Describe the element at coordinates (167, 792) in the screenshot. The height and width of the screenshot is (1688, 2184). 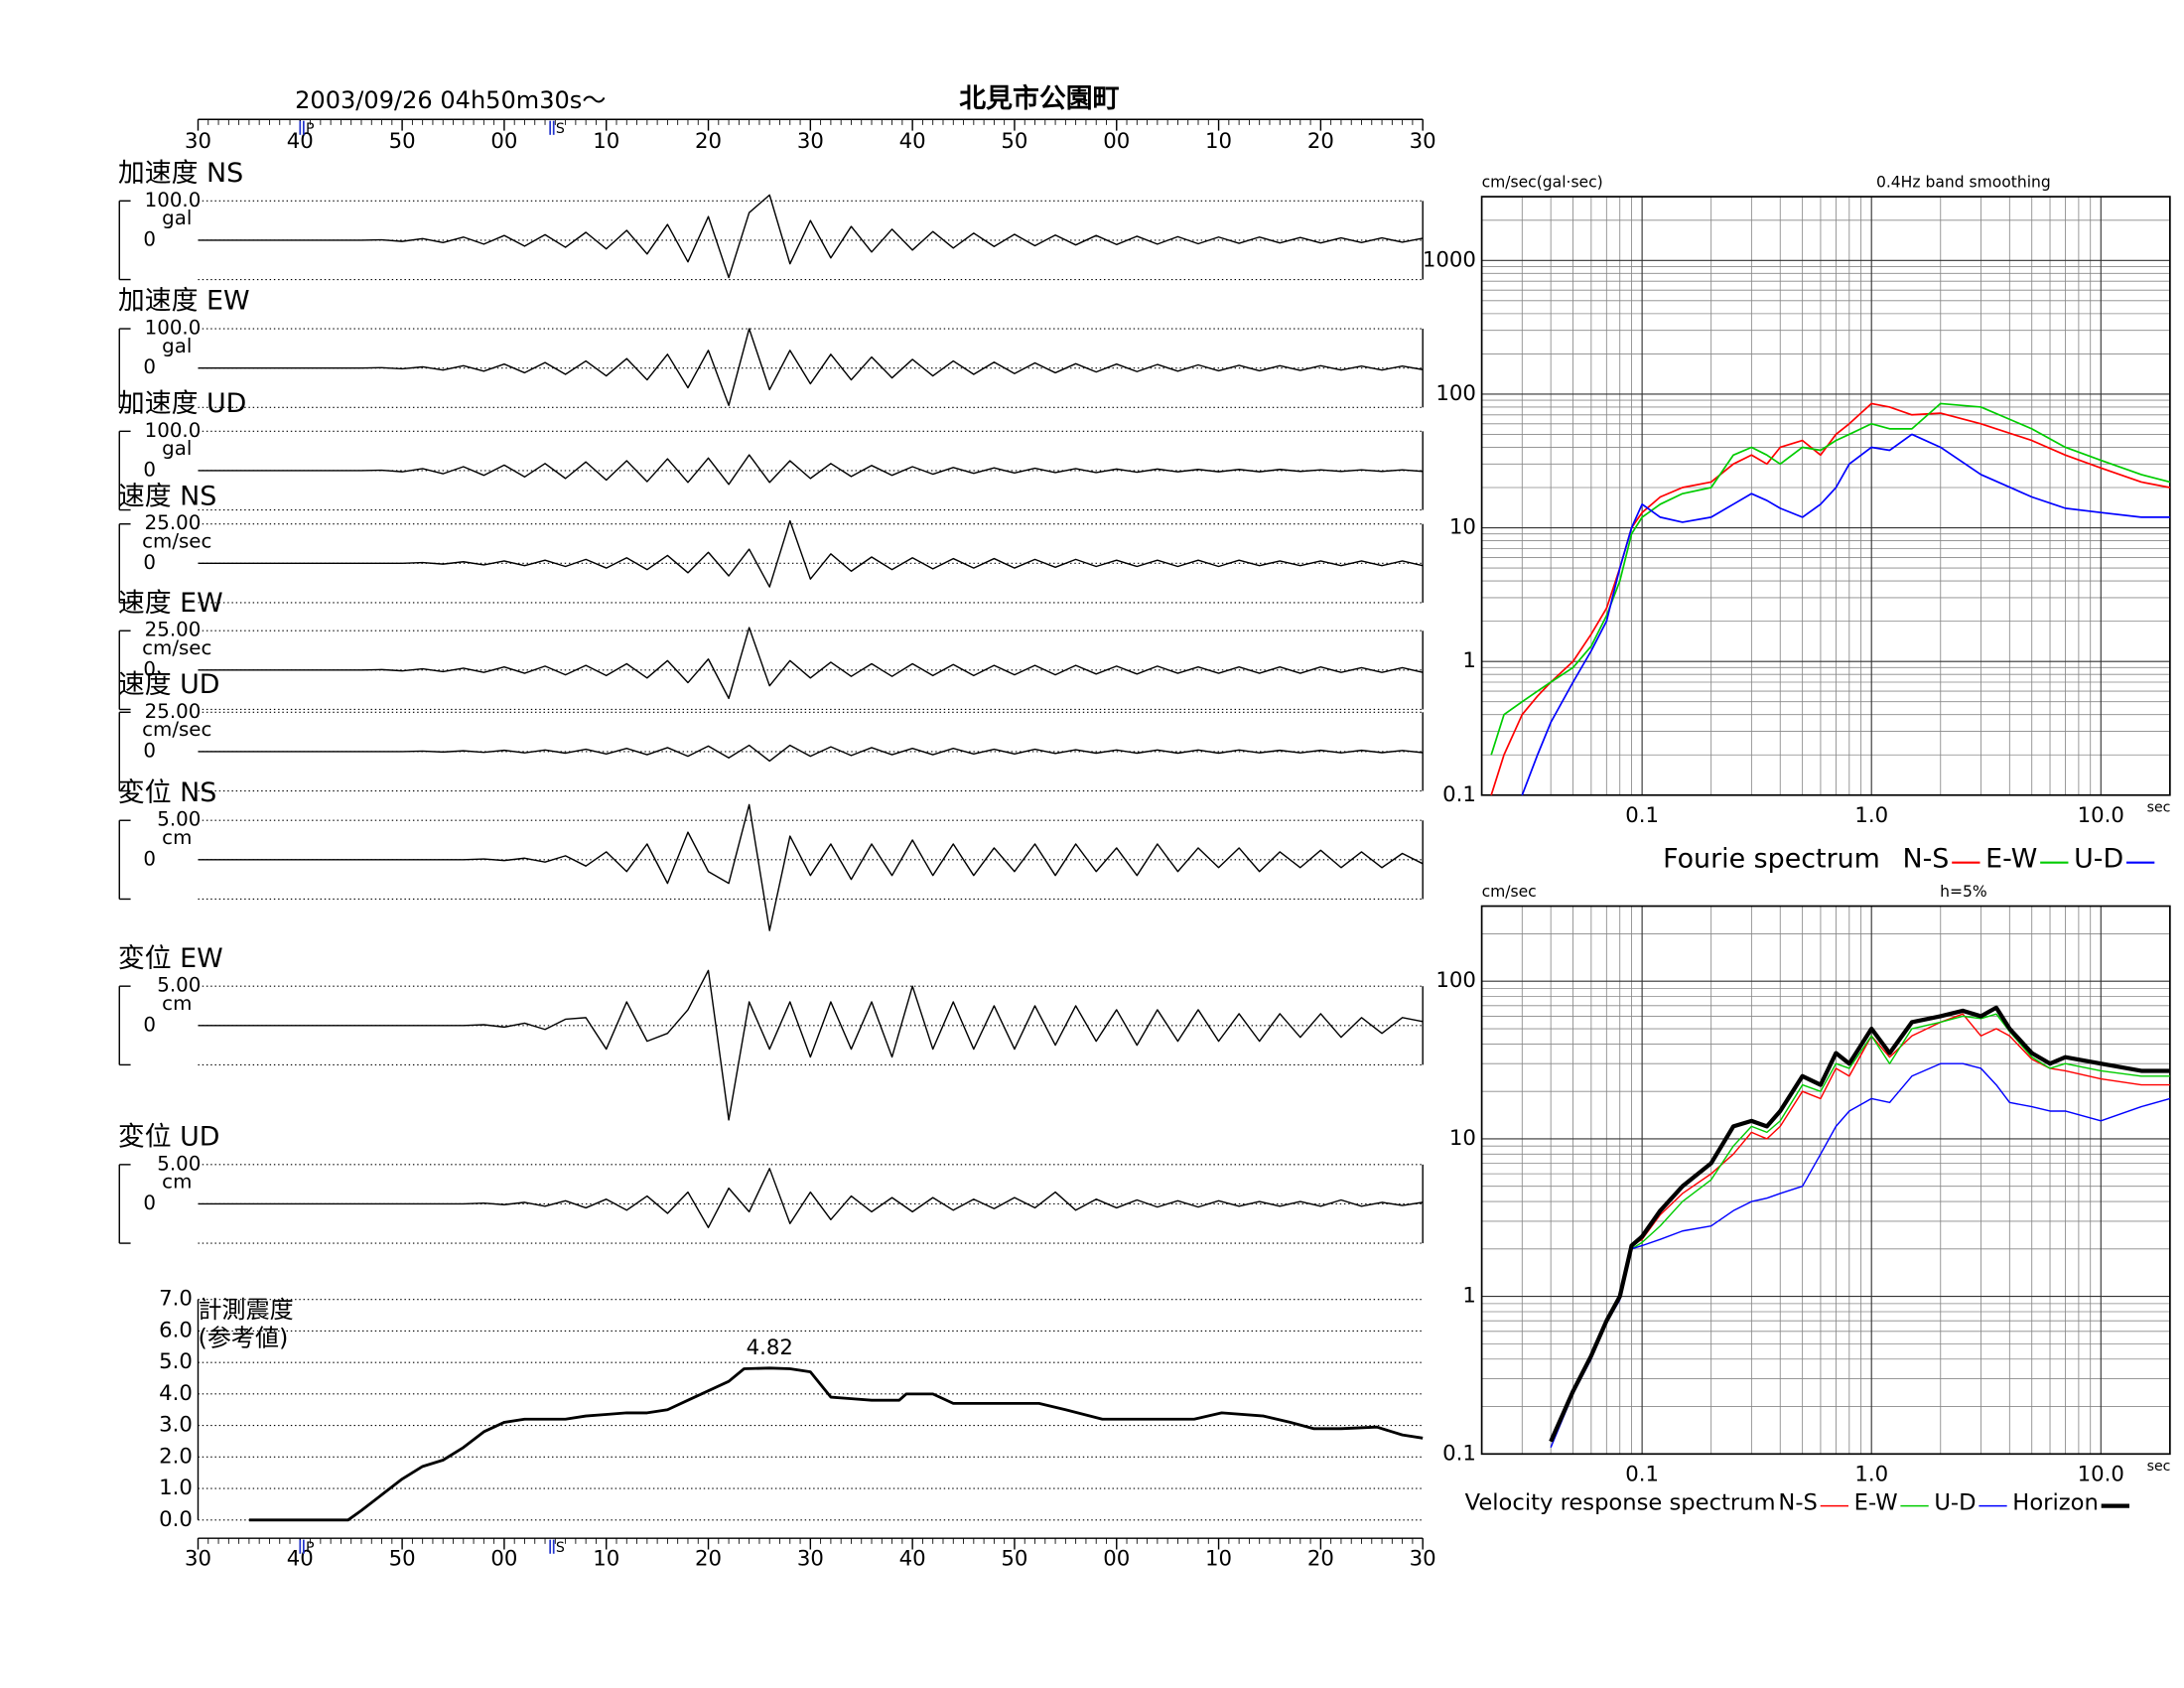
I see `panel-label: 変位 NS` at that location.